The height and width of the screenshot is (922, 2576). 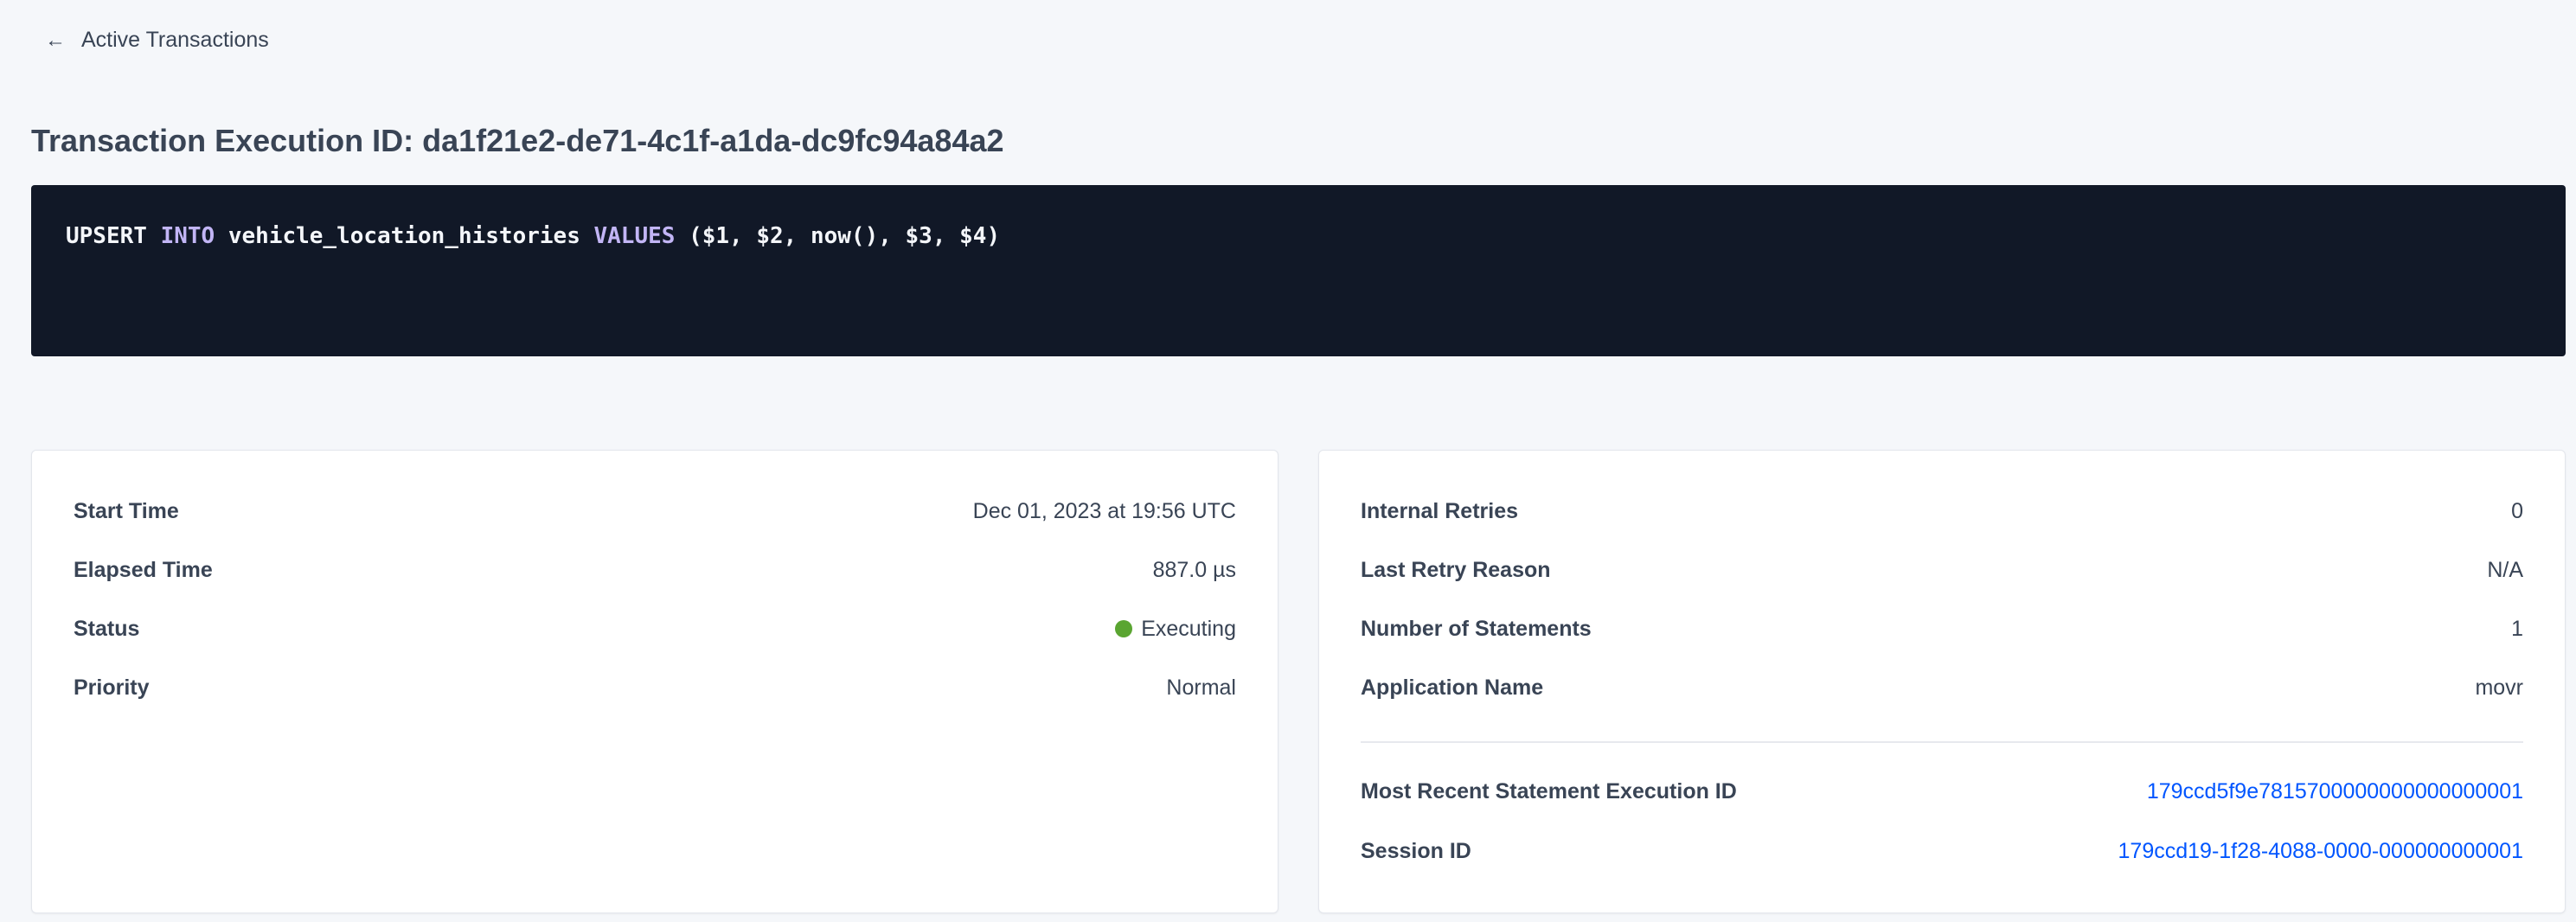 What do you see at coordinates (2505, 569) in the screenshot?
I see `last-retry-reason-value: N/A` at bounding box center [2505, 569].